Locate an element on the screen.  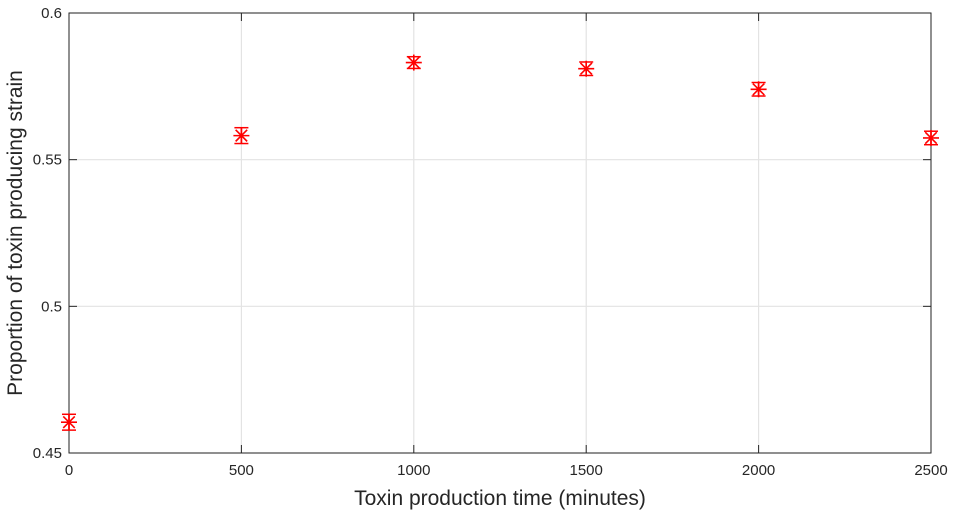
x-axis-title: Toxin production time (minutes) is located at coordinates (500, 498).